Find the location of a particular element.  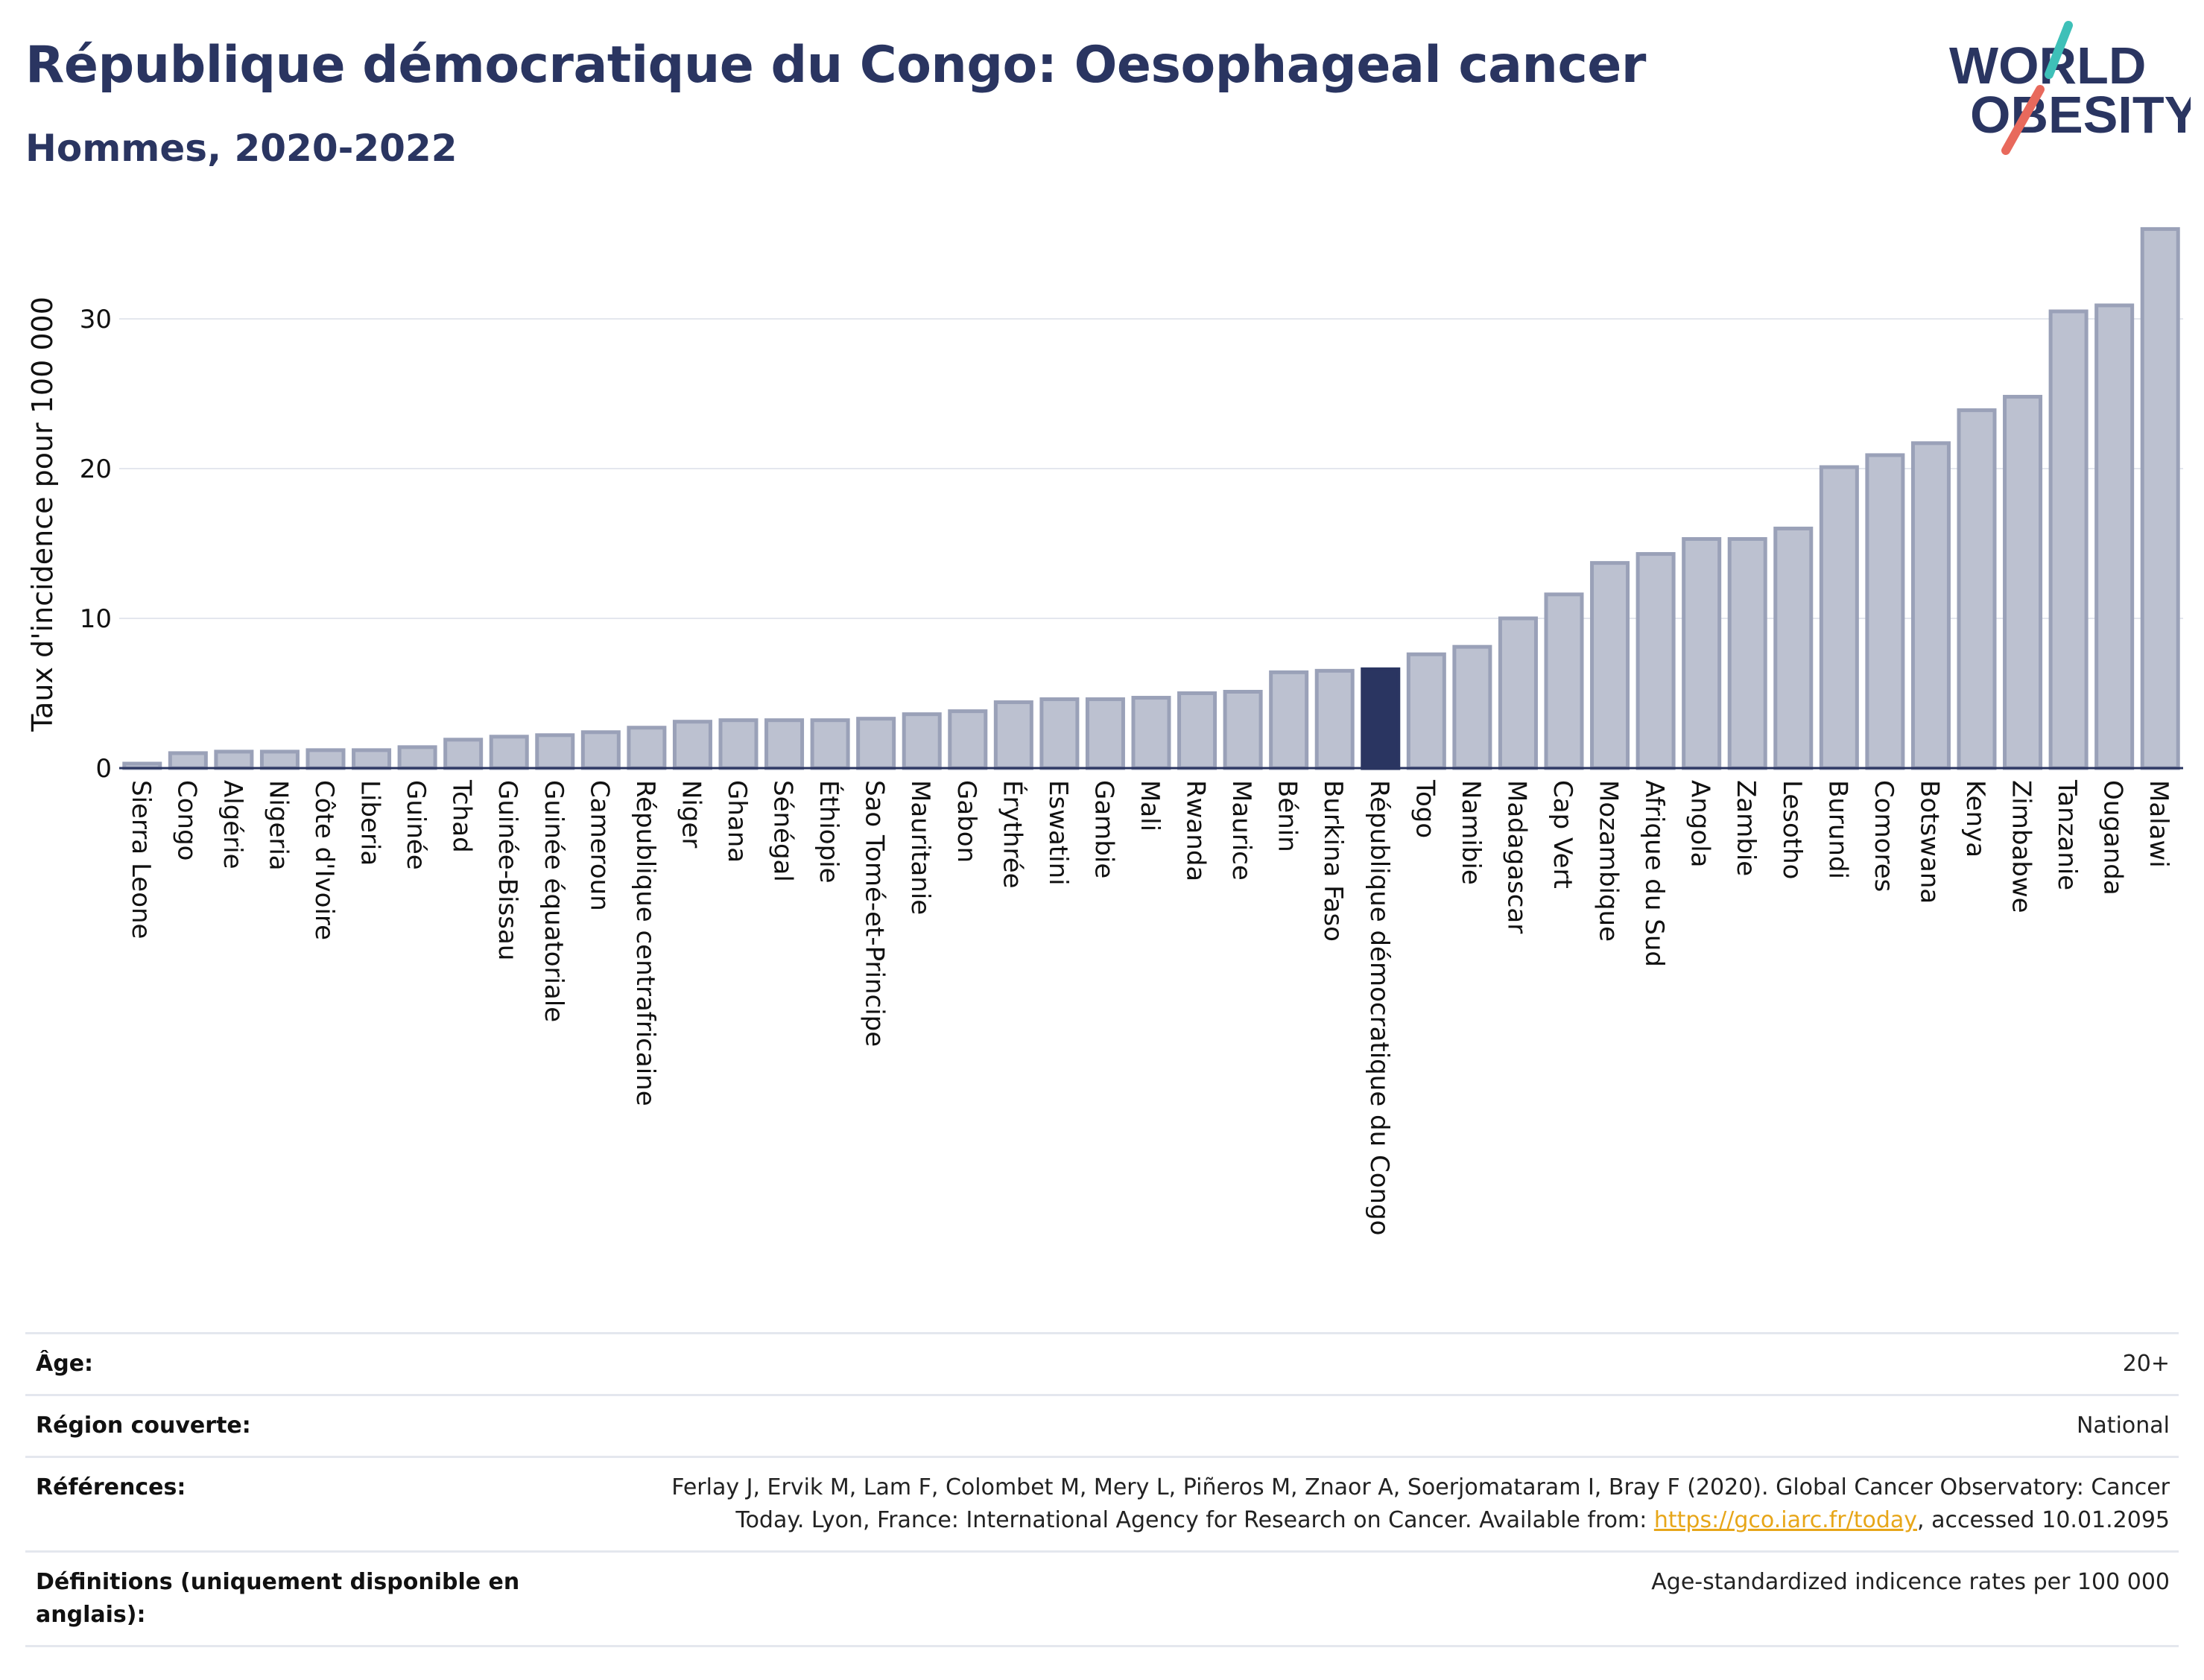

x-tick-label: Tanzanie is located at coordinates (2067, 834).